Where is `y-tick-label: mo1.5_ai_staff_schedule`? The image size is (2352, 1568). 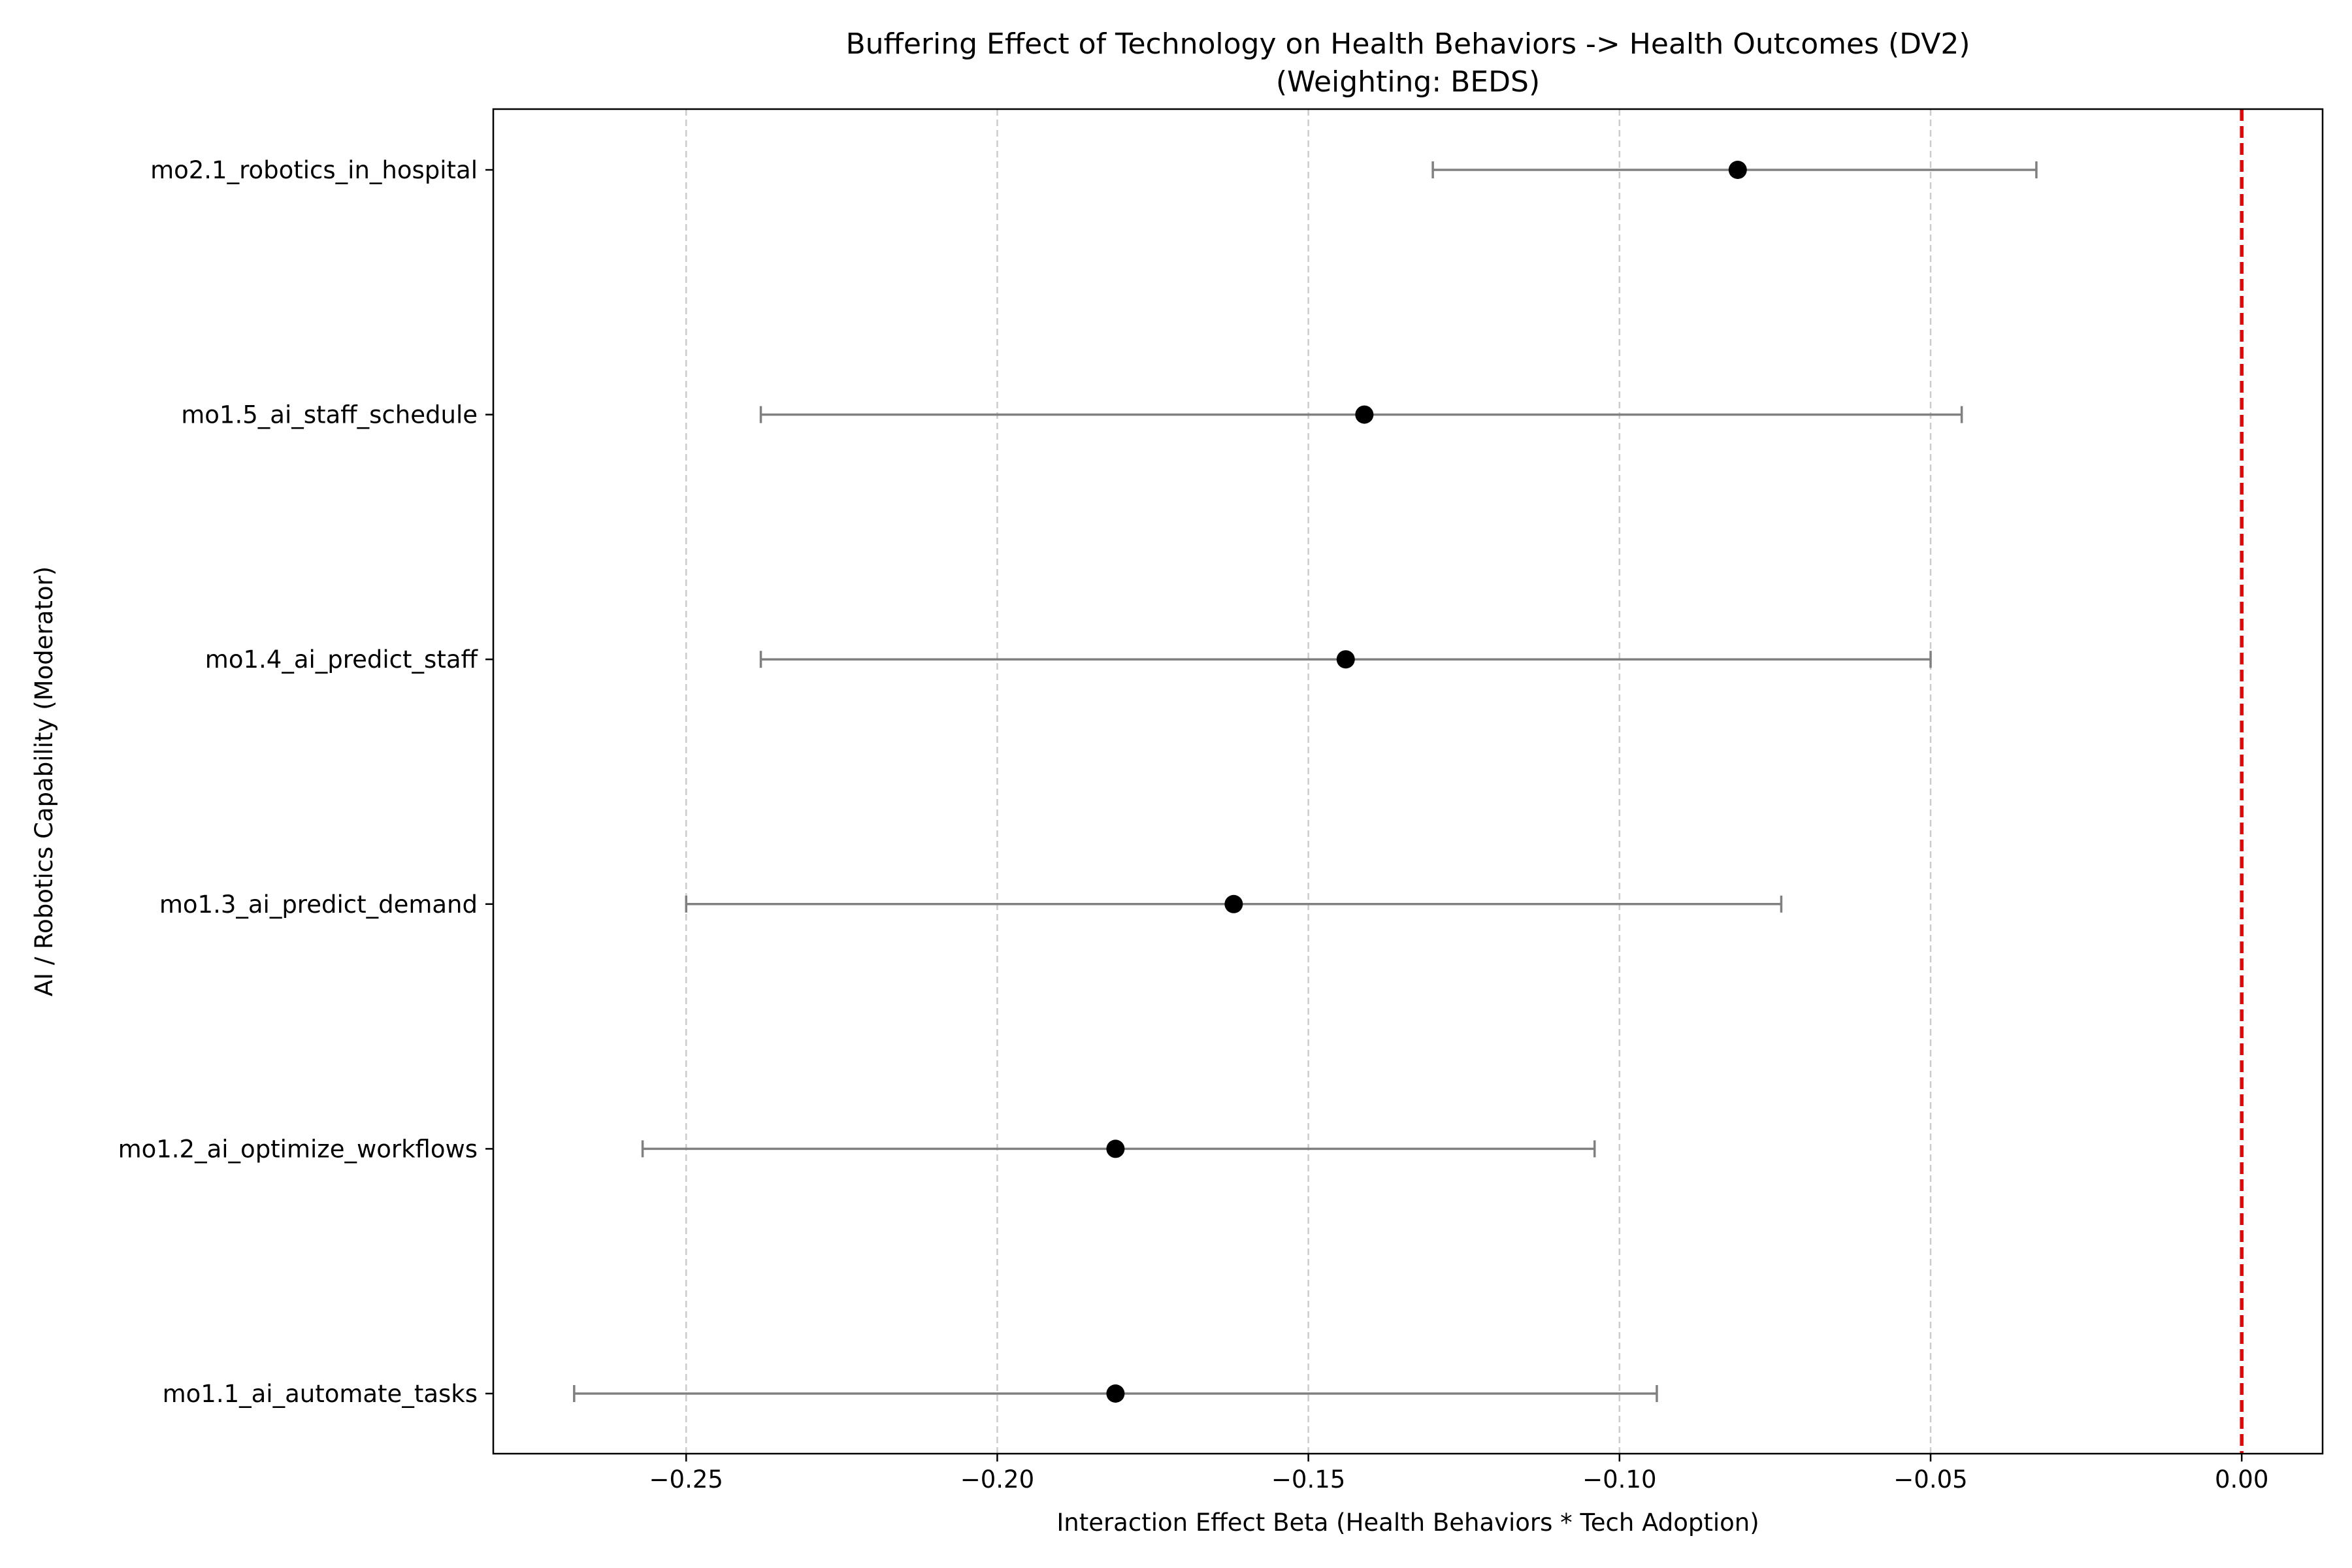 y-tick-label: mo1.5_ai_staff_schedule is located at coordinates (329, 415).